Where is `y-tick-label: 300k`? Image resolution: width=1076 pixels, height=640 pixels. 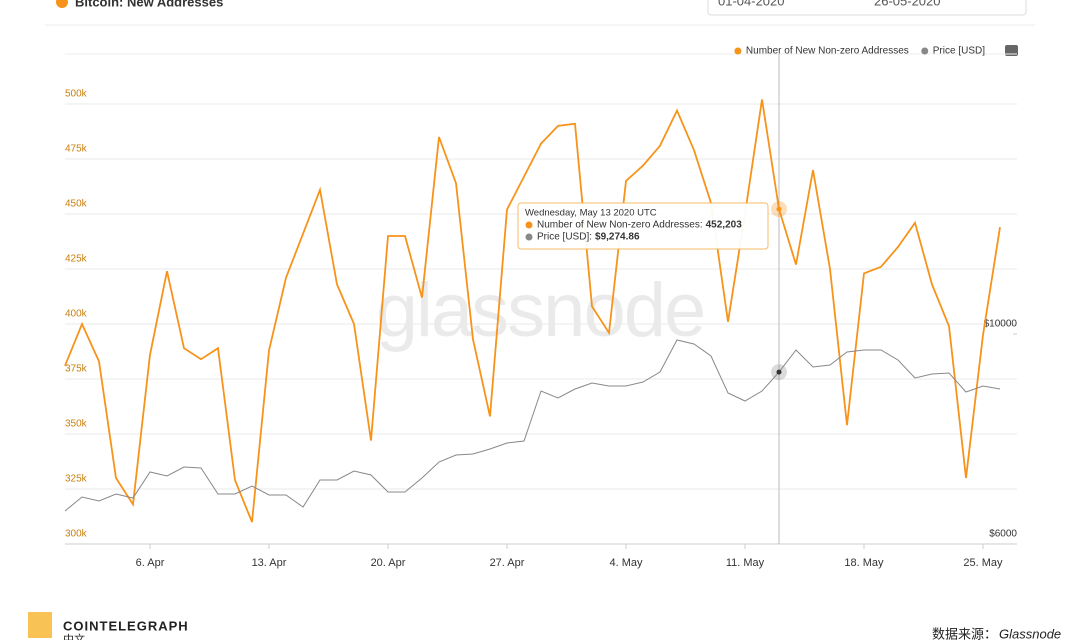 y-tick-label: 300k is located at coordinates (76, 534).